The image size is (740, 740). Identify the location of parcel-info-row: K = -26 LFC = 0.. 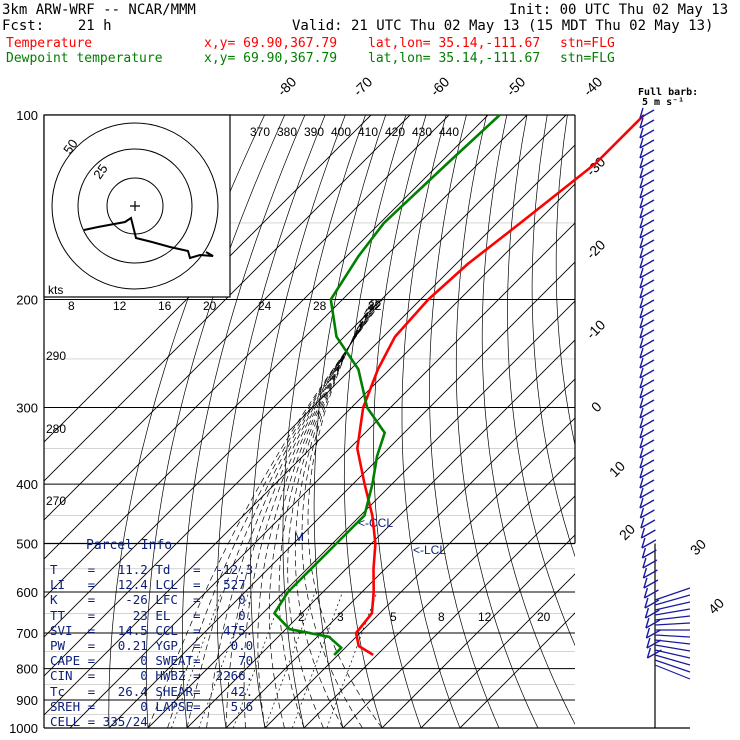
(152, 600).